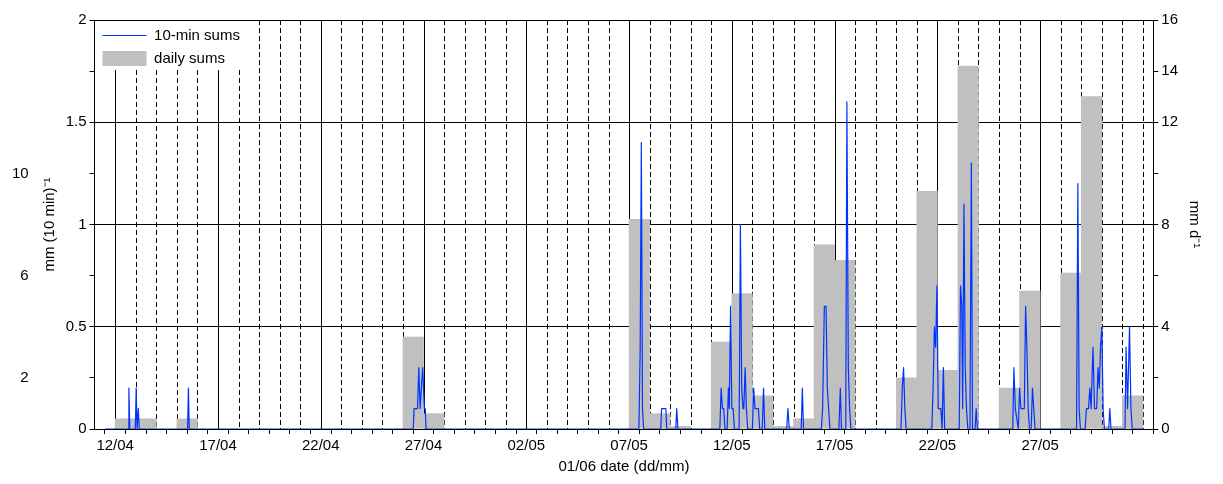  Describe the element at coordinates (834, 445) in the screenshot. I see `x-tick-label: 17/05` at that location.